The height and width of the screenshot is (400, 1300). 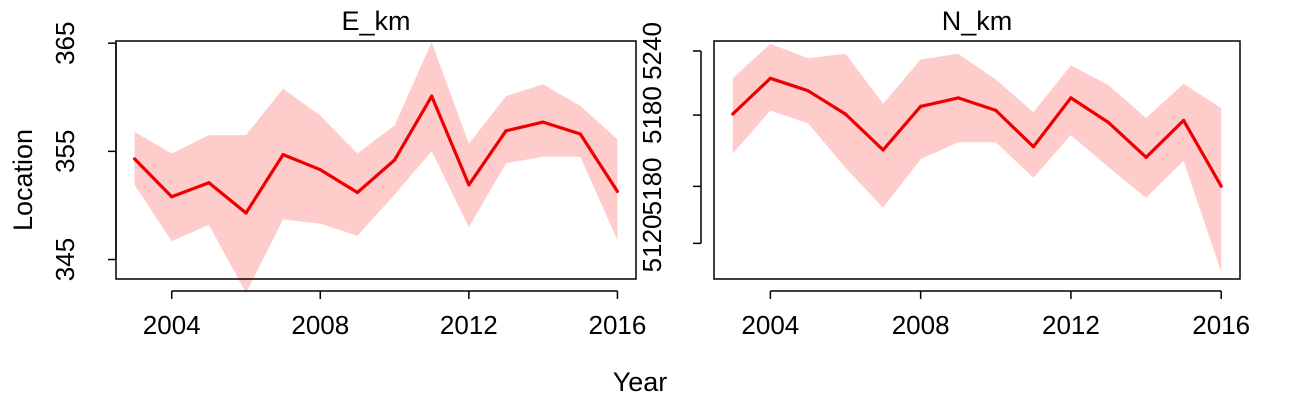 What do you see at coordinates (375, 21) in the screenshot?
I see `panel-title: E_km` at bounding box center [375, 21].